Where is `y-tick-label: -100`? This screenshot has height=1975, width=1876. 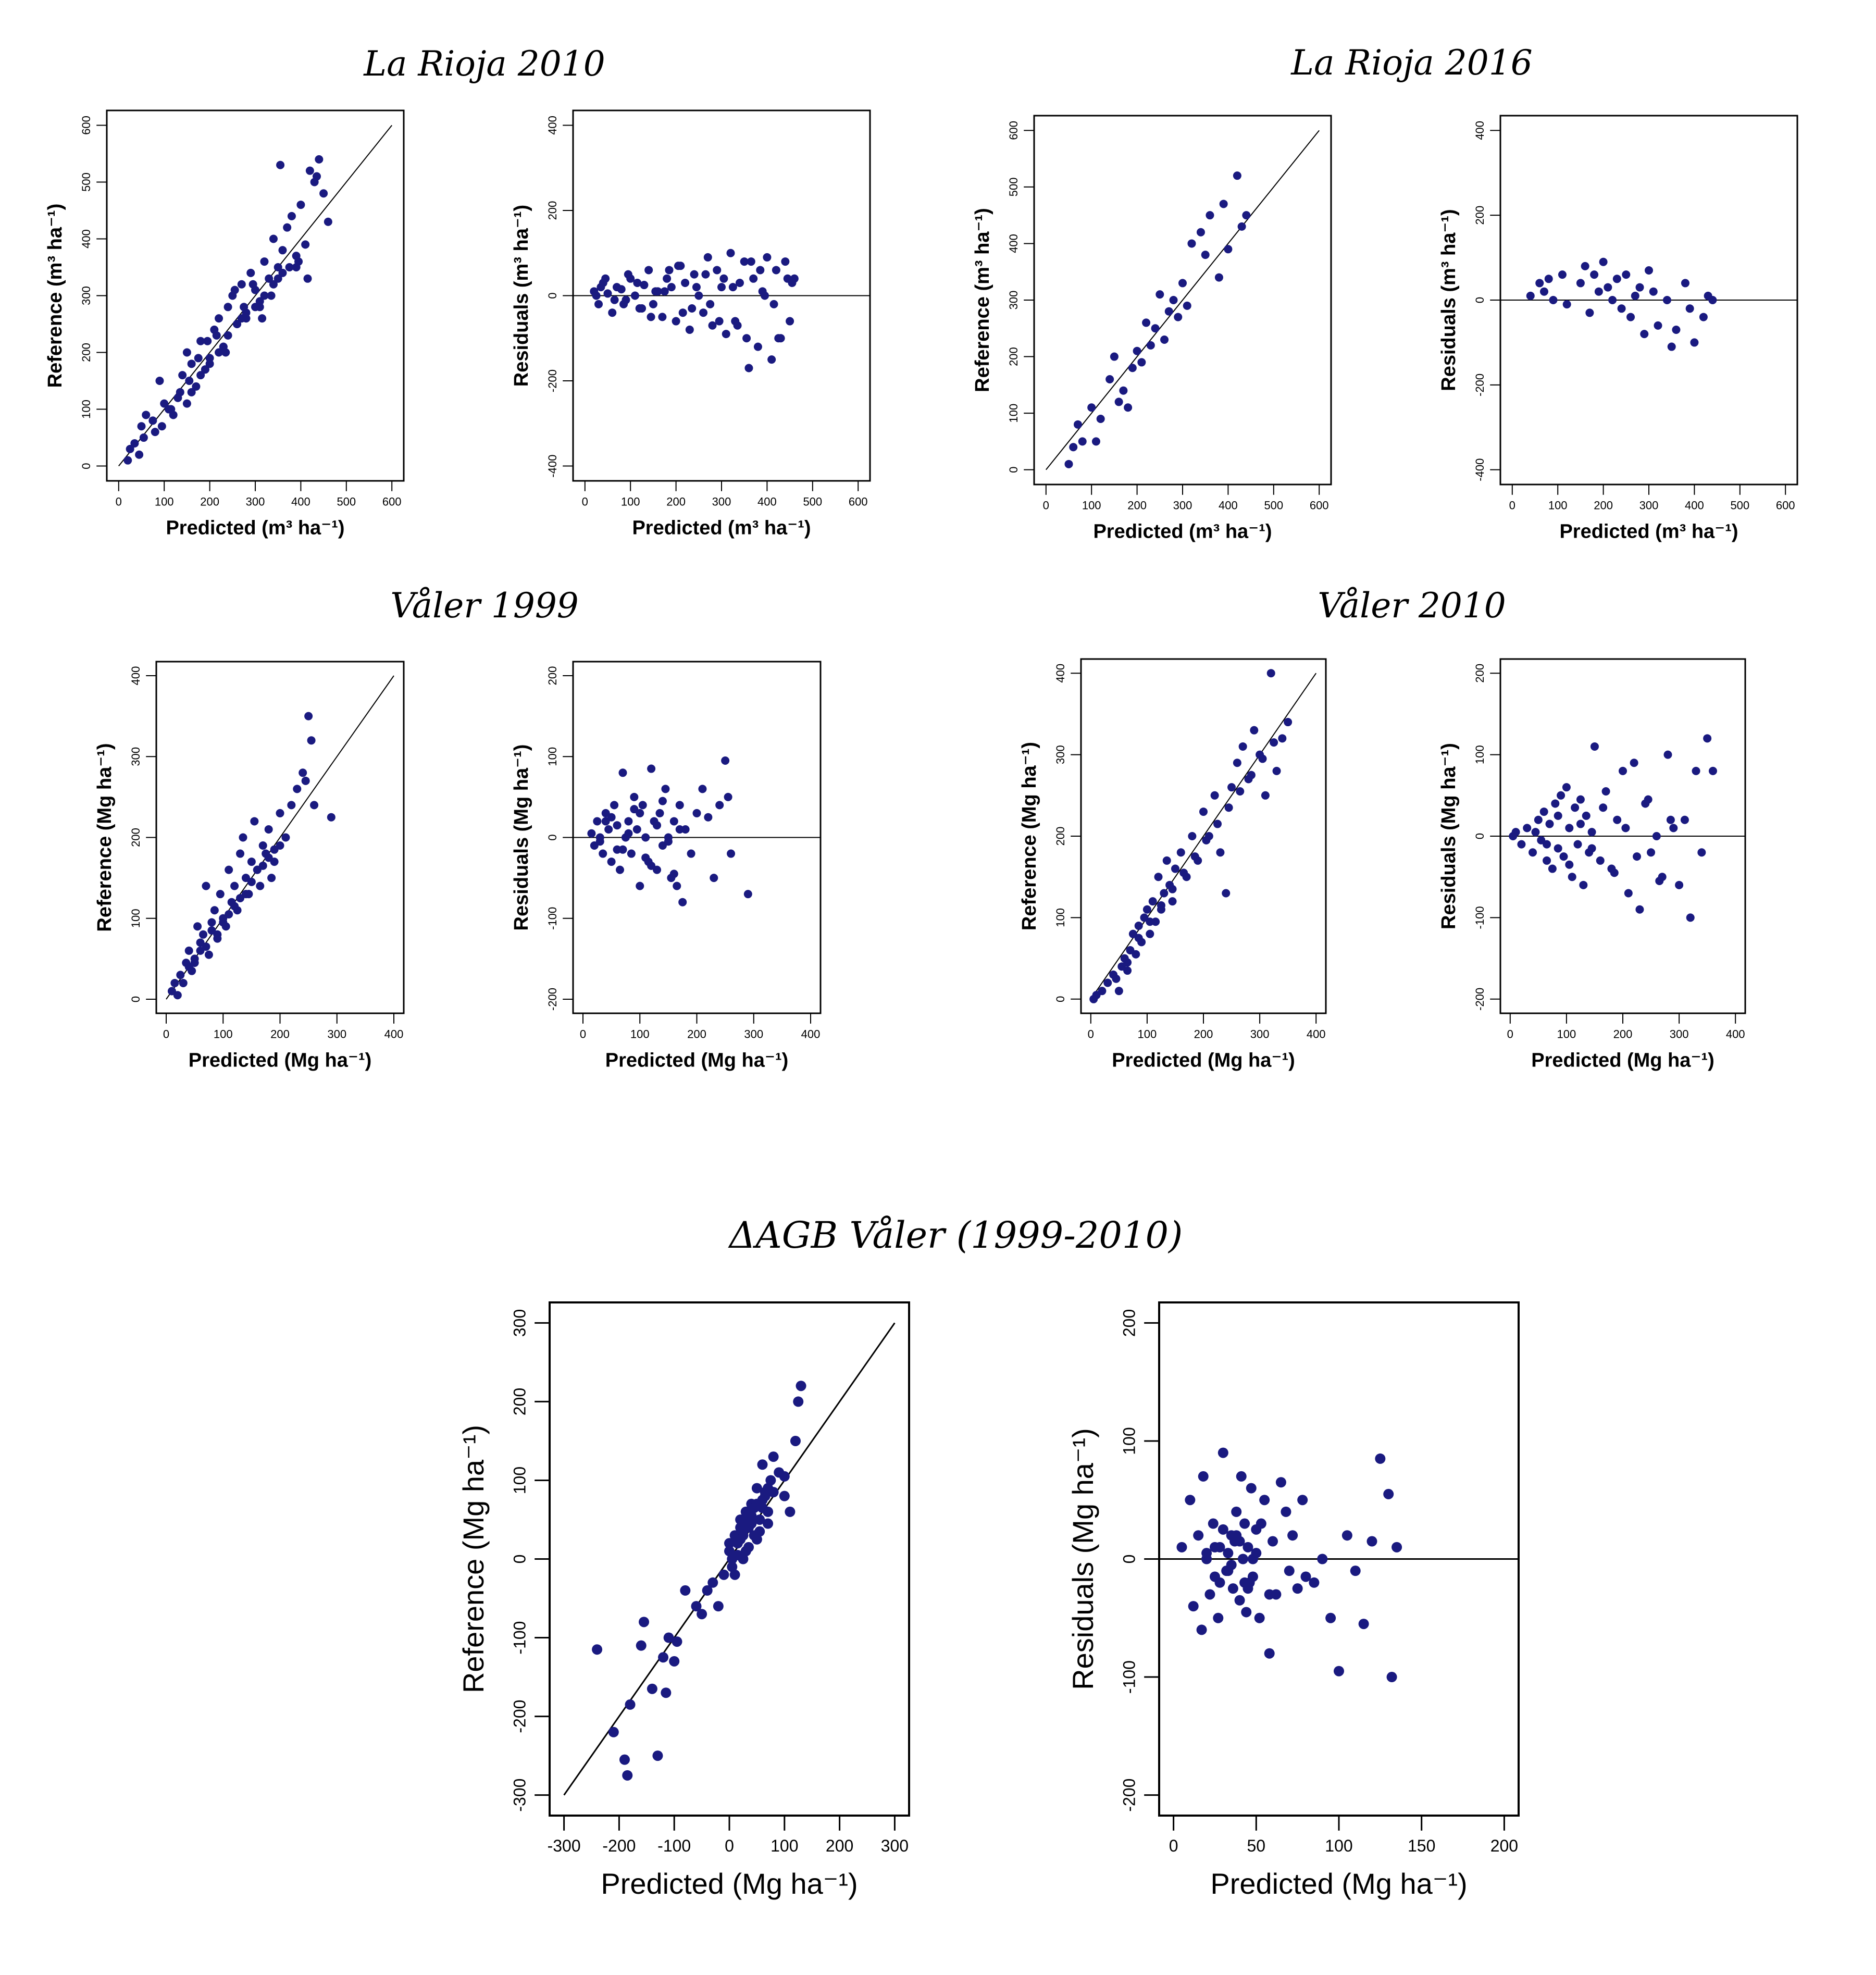 y-tick-label: -100 is located at coordinates (1479, 918).